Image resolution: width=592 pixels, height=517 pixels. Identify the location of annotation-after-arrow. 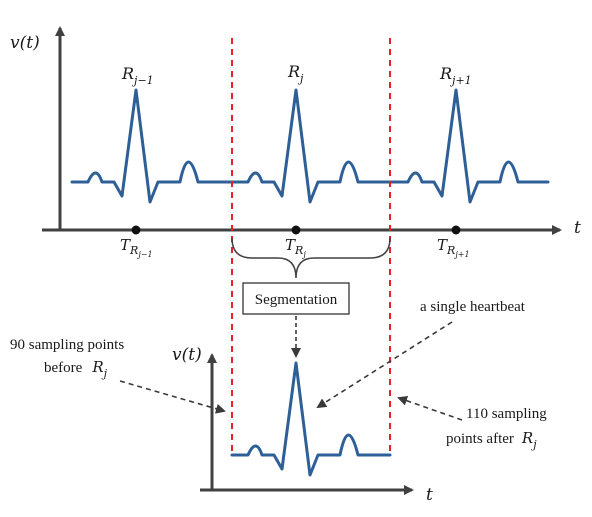
(430, 409).